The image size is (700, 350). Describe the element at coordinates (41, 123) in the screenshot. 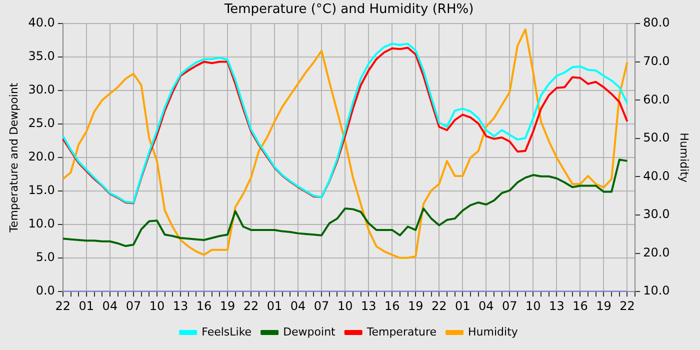

I see `y-tick-label: 25.0` at that location.